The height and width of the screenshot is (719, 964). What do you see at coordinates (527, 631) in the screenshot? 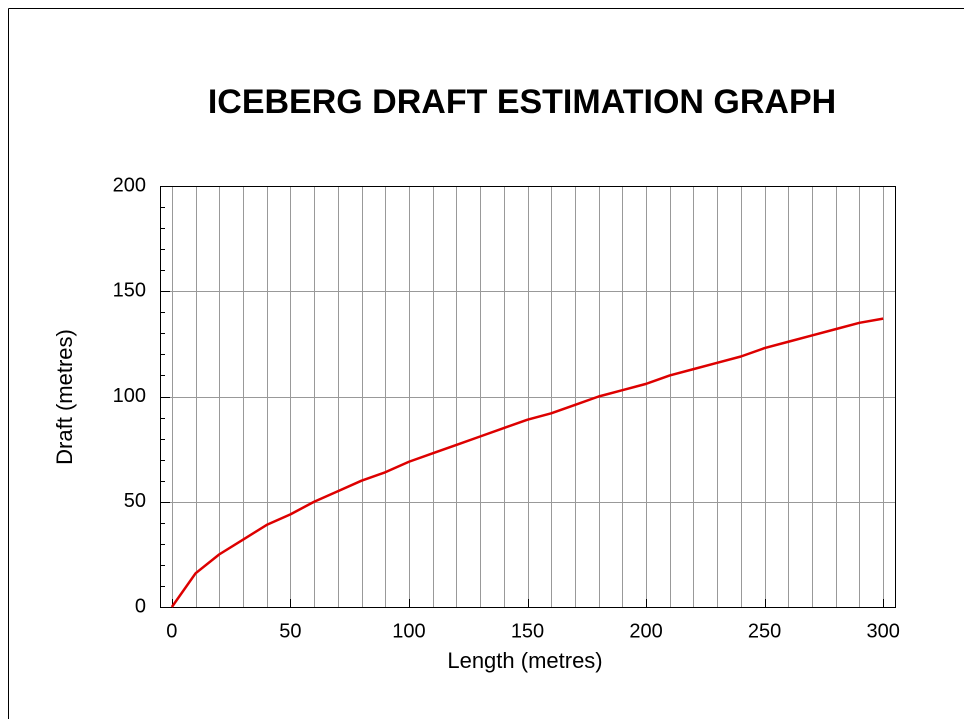
I see `x-tick-label: 150` at bounding box center [527, 631].